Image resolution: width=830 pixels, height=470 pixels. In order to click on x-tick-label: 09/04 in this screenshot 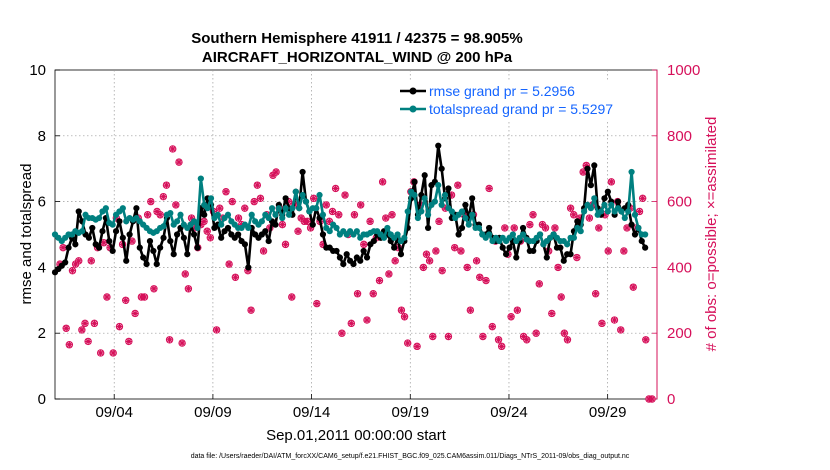, I will do `click(114, 412)`.